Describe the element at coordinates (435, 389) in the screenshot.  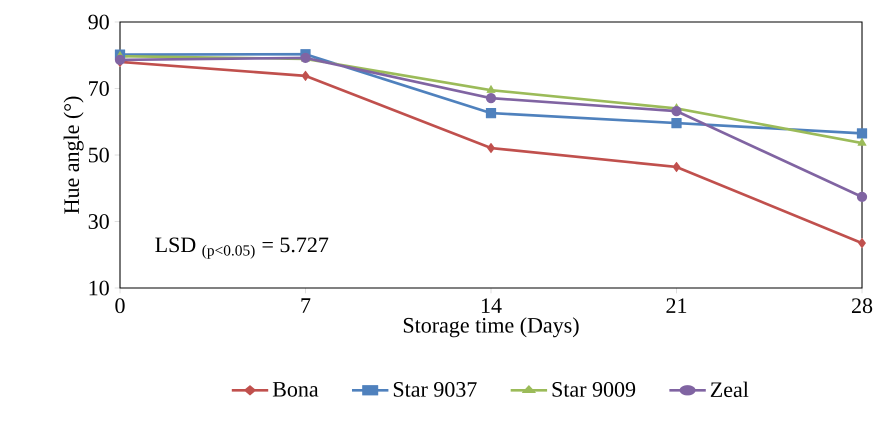
I see `legend-label: Star 9037` at that location.